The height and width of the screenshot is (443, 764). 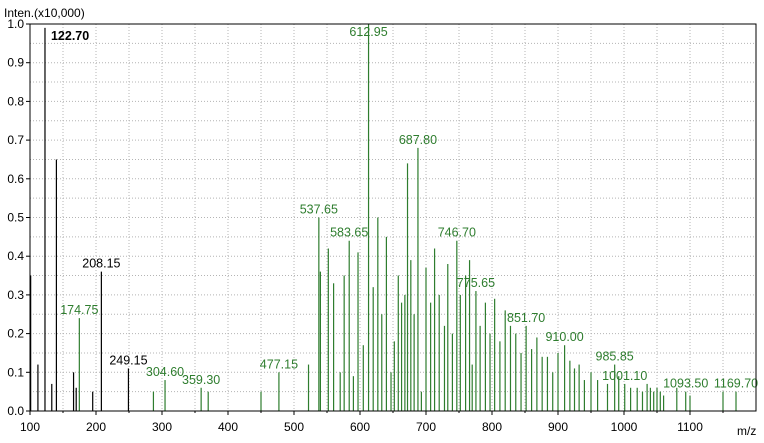 What do you see at coordinates (558, 427) in the screenshot?
I see `x-tick-label: 900` at bounding box center [558, 427].